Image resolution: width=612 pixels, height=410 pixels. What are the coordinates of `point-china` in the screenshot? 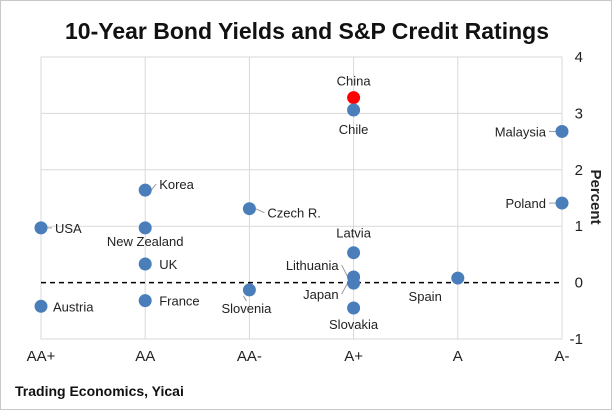 It's located at (354, 98).